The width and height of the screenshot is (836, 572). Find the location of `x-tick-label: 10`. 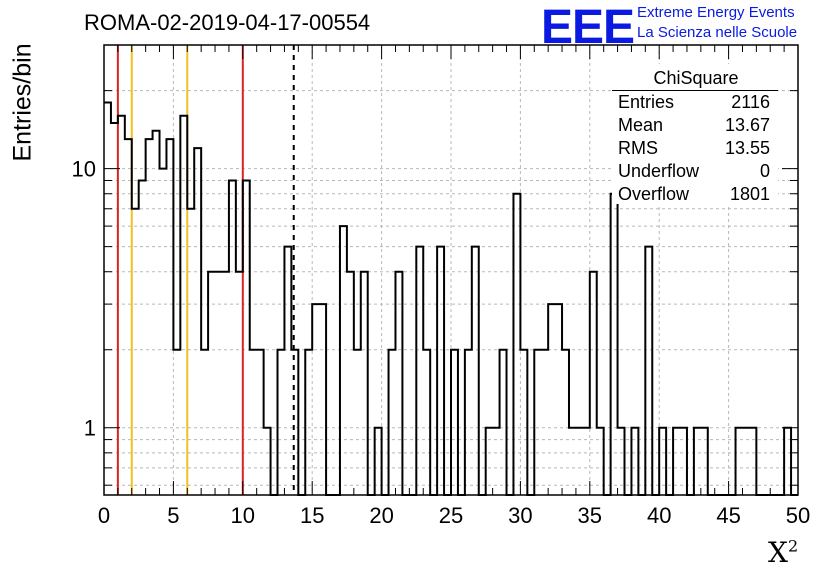

x-tick-label: 10 is located at coordinates (243, 515).